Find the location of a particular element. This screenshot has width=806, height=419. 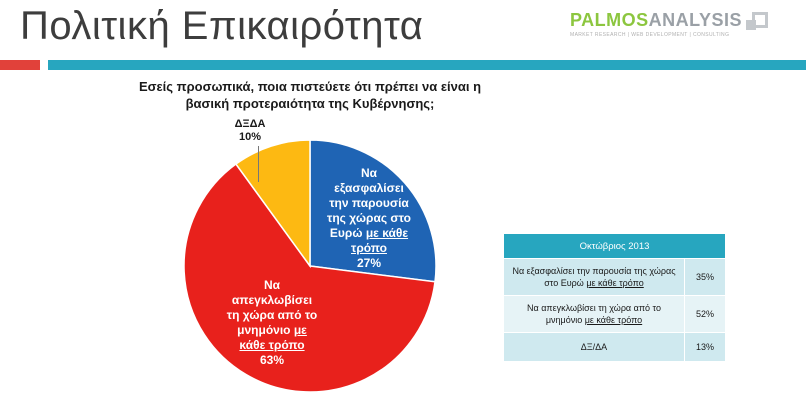

accent-bar-teal is located at coordinates (427, 65).